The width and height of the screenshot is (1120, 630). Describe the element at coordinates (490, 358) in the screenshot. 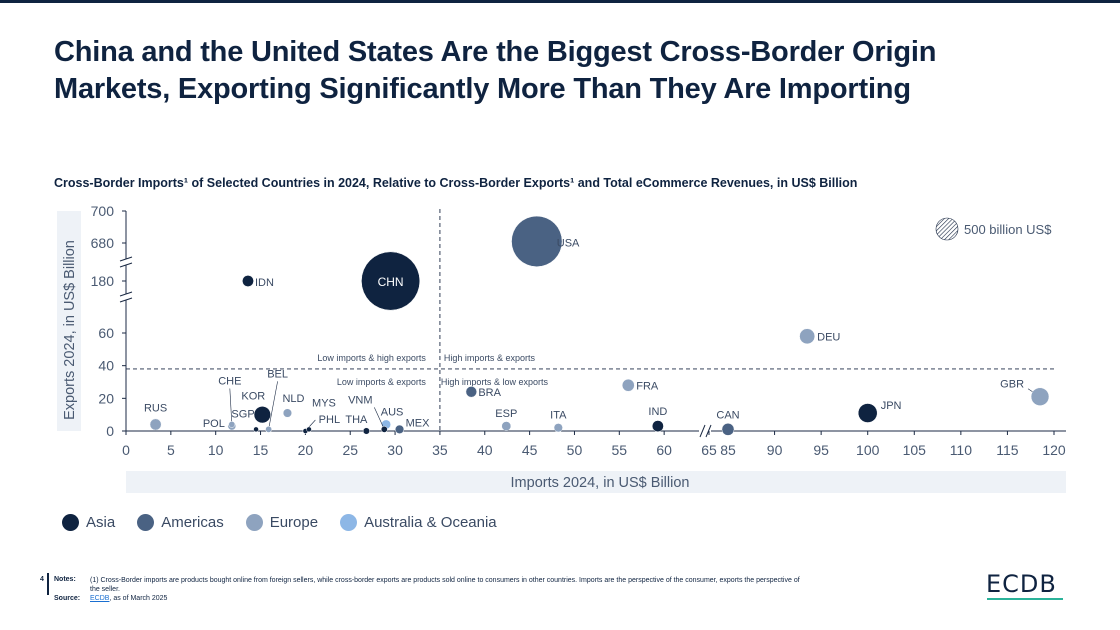

I see `quadrant-label-top-right: High imports & exports` at that location.